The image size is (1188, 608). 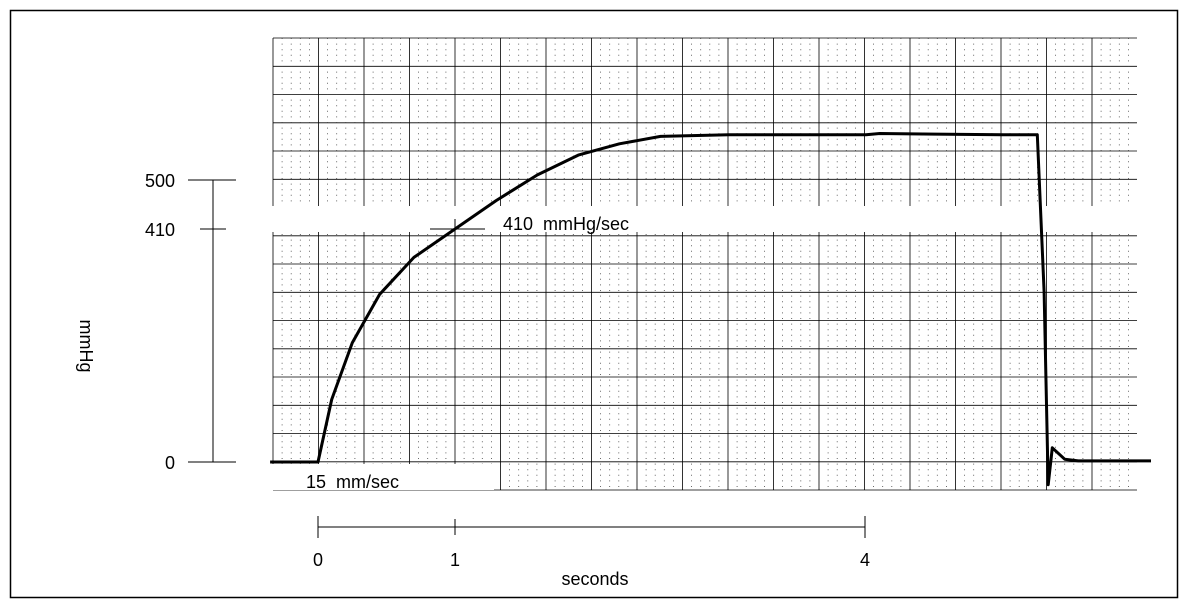 I want to click on x-tick-label-0: 0, so click(x=318, y=560).